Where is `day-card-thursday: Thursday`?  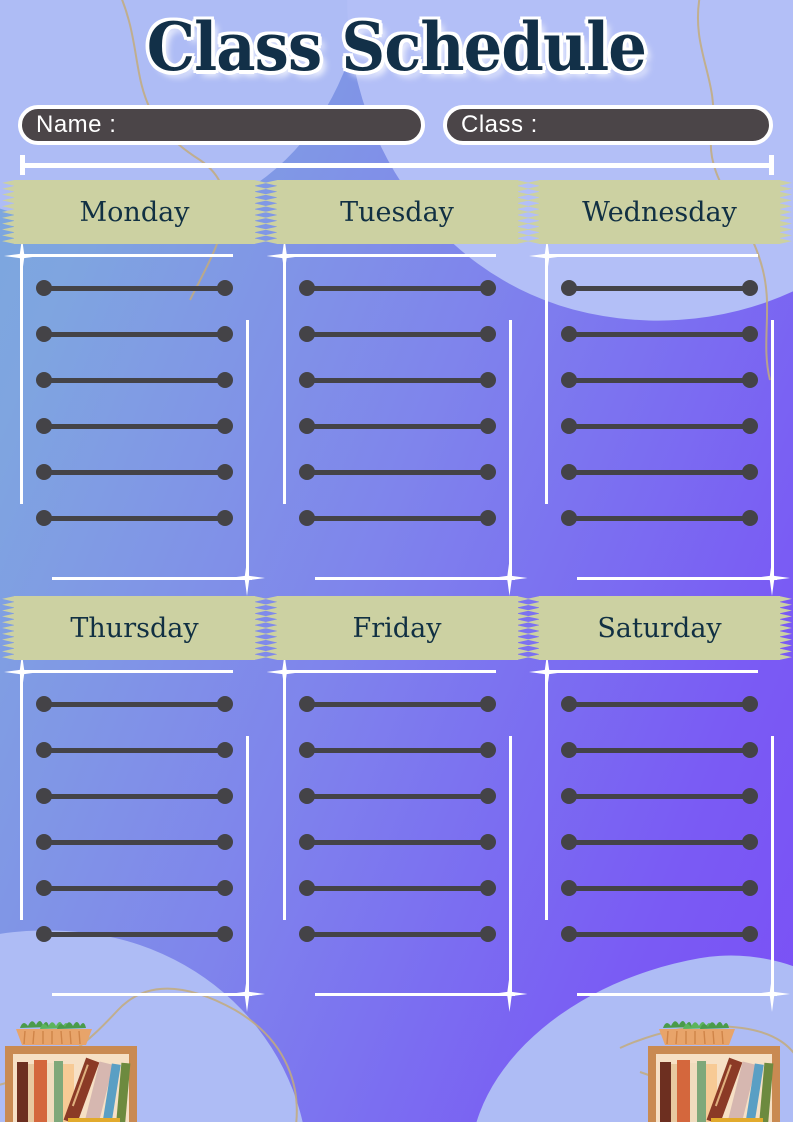
day-card-thursday: Thursday is located at coordinates (134, 804).